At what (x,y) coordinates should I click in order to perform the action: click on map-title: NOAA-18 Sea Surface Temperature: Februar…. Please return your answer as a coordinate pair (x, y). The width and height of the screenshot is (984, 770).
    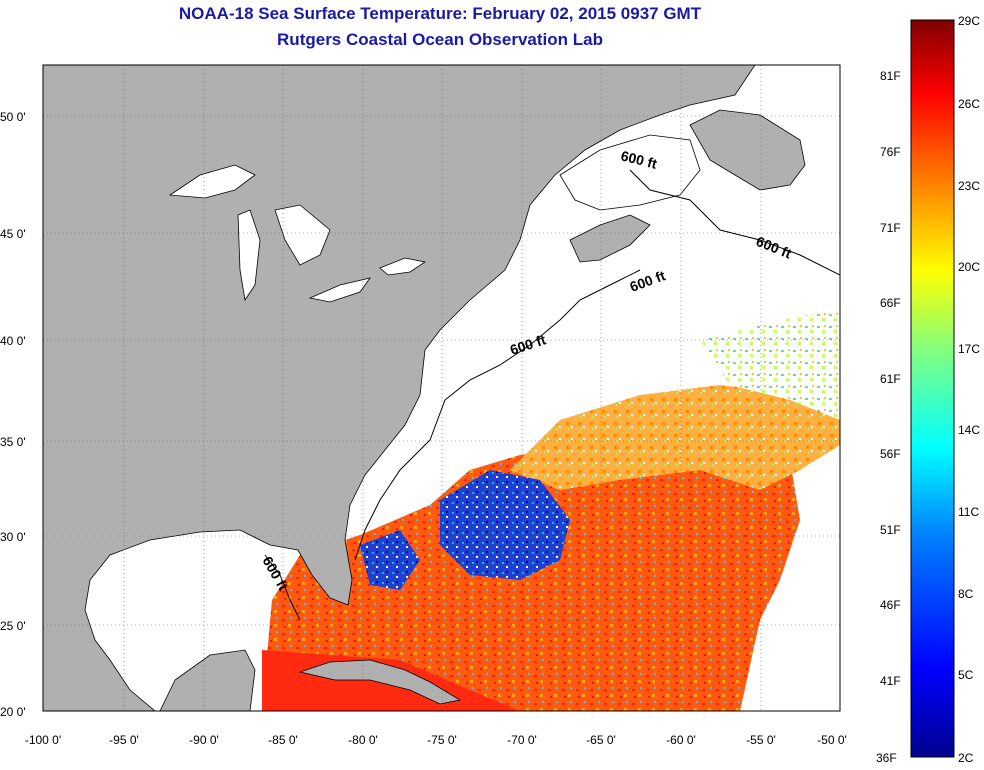
    Looking at the image, I should click on (440, 13).